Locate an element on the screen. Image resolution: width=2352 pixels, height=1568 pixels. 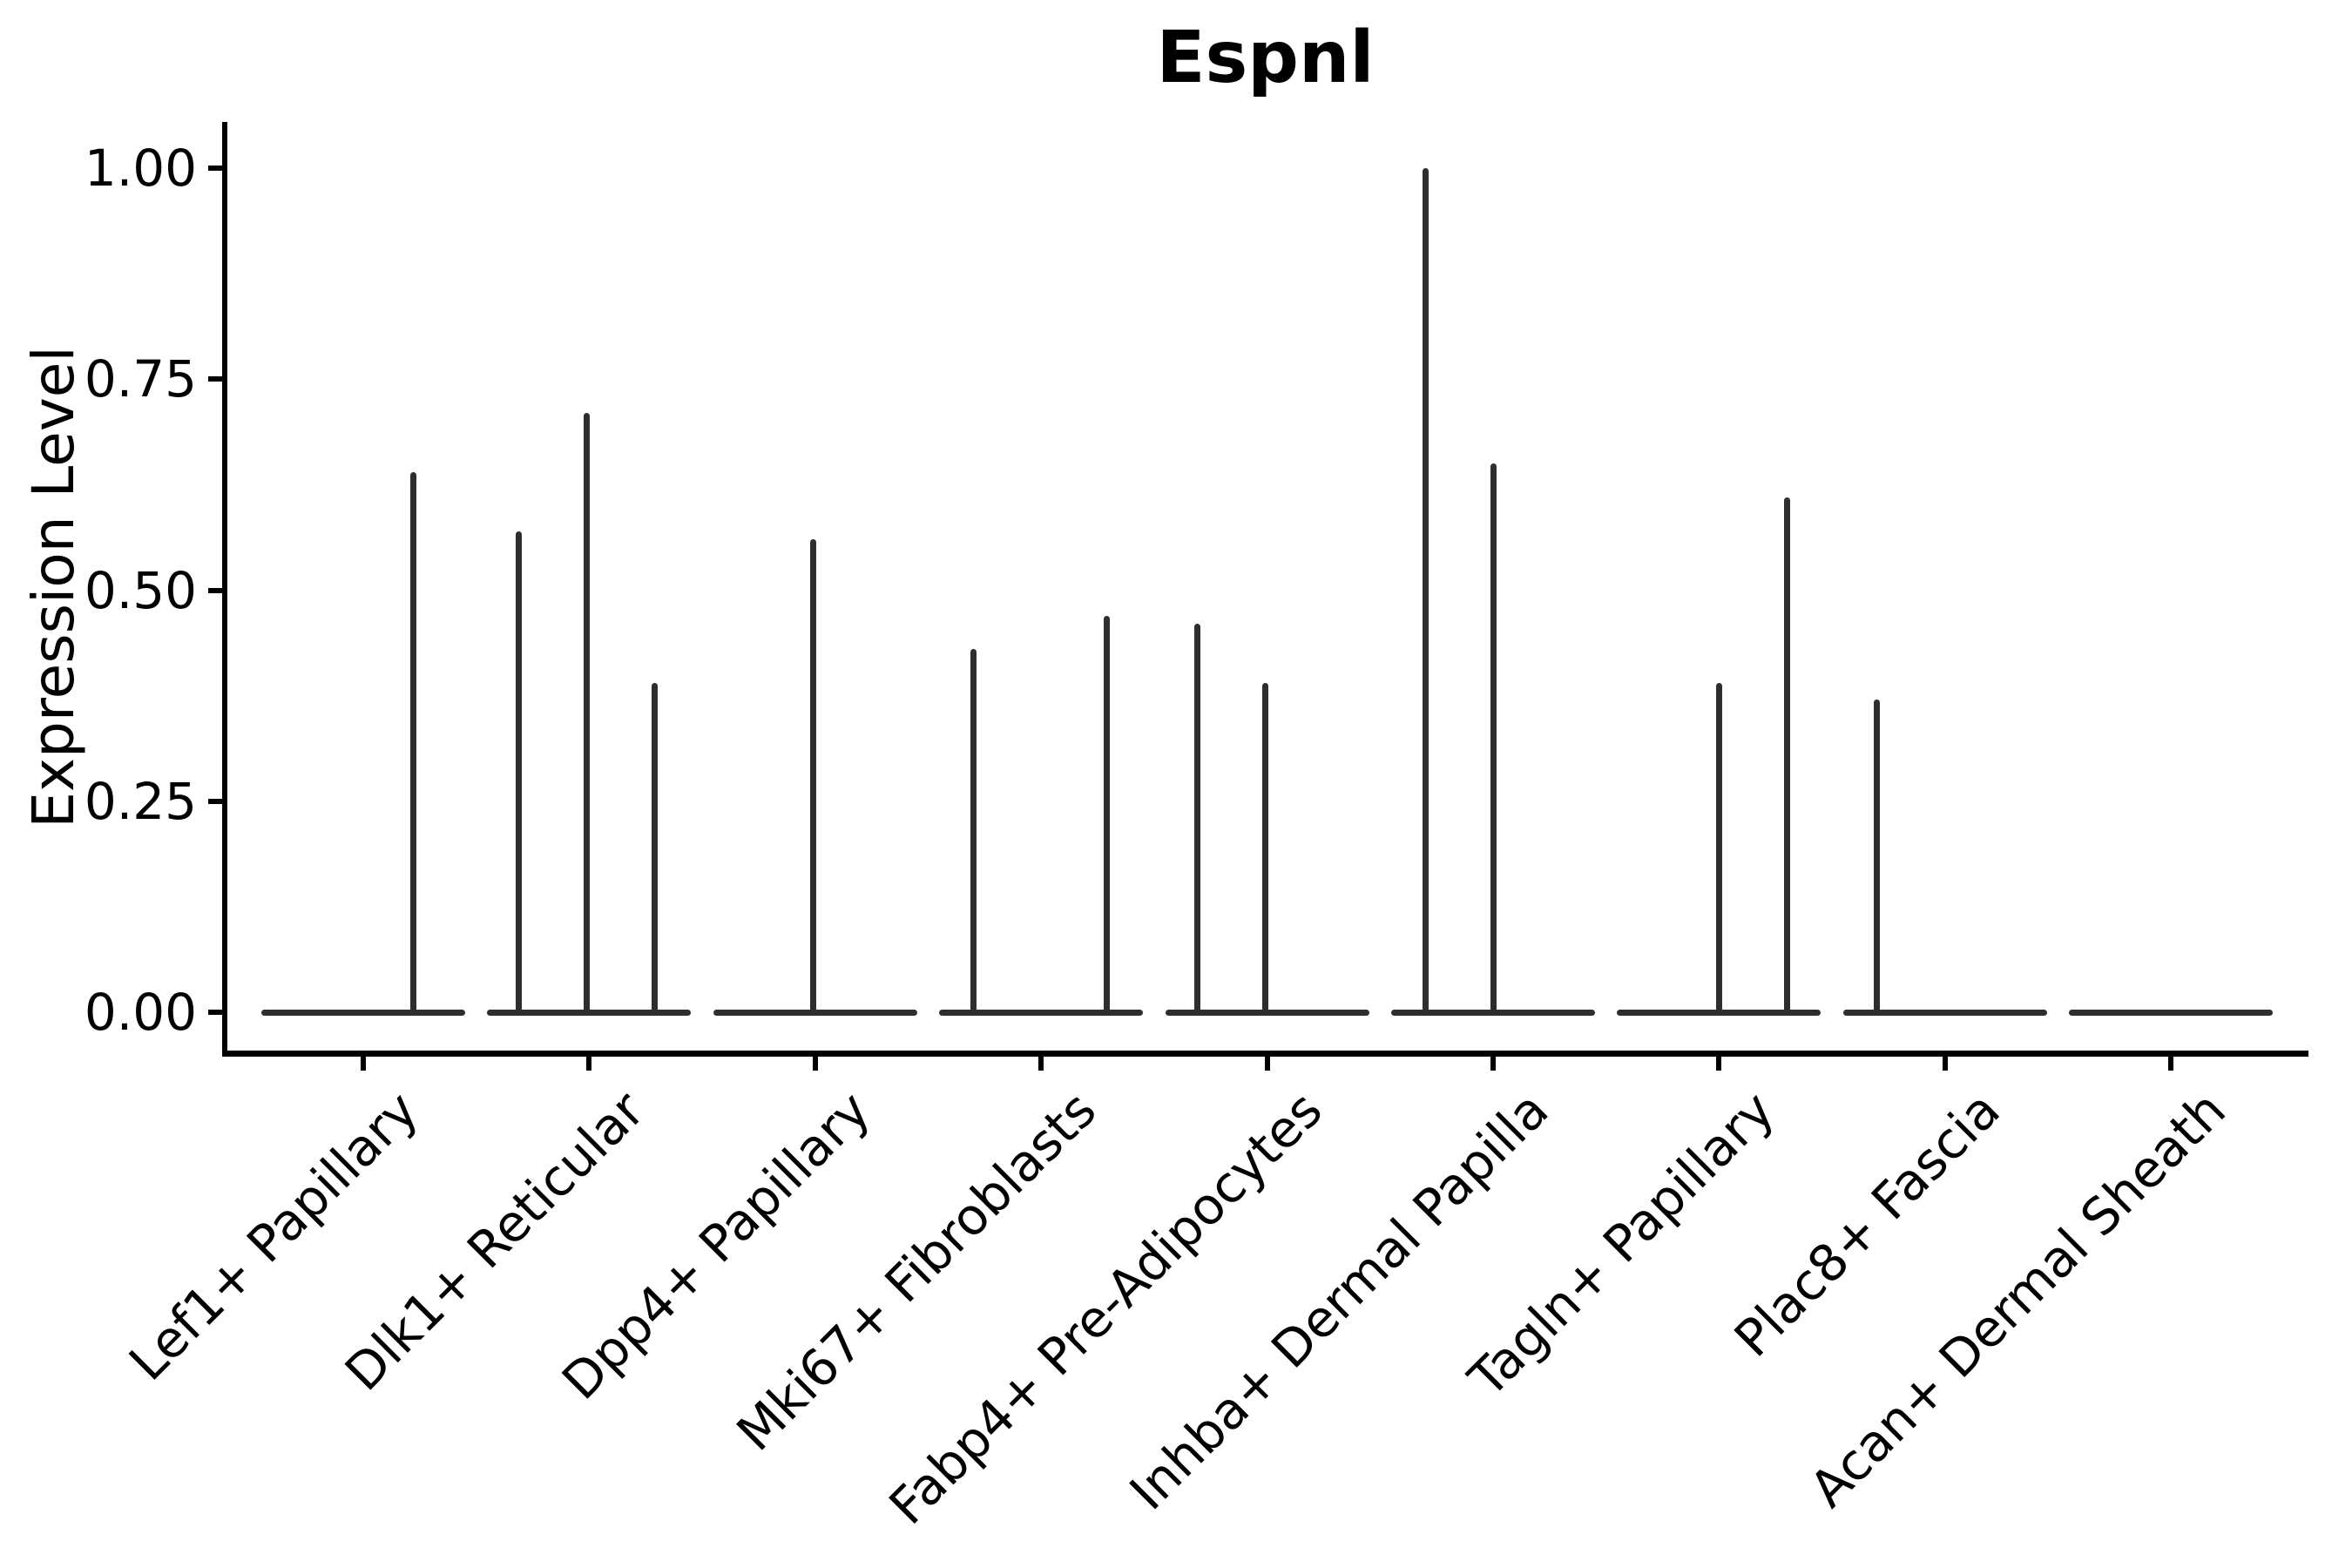
y-tick-label: 0.75 is located at coordinates (140, 379).